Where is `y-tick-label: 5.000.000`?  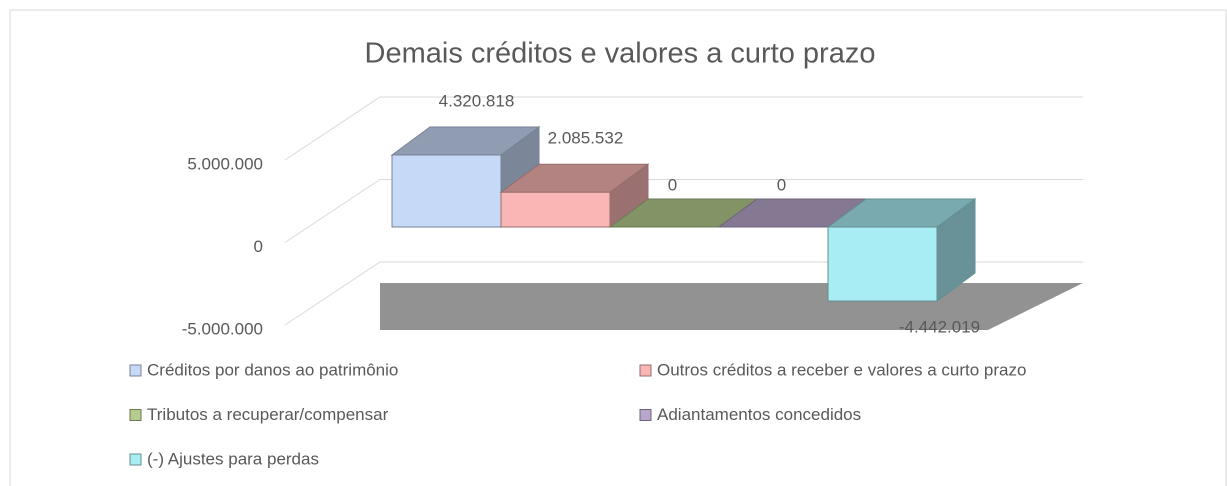
y-tick-label: 5.000.000 is located at coordinates (225, 163).